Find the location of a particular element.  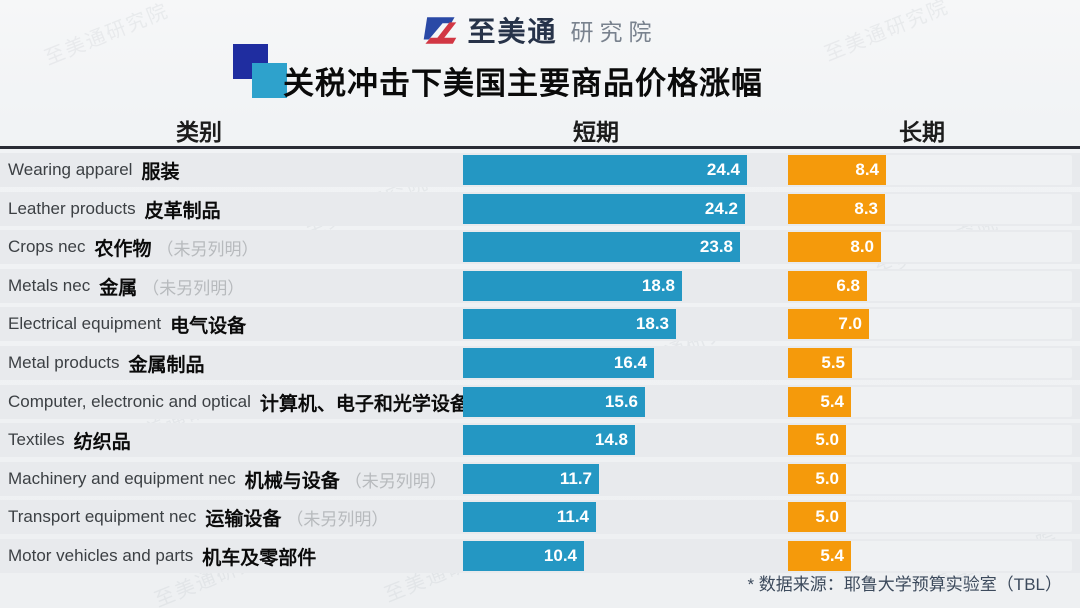

short-term-value: 14.8 is located at coordinates (611, 439).